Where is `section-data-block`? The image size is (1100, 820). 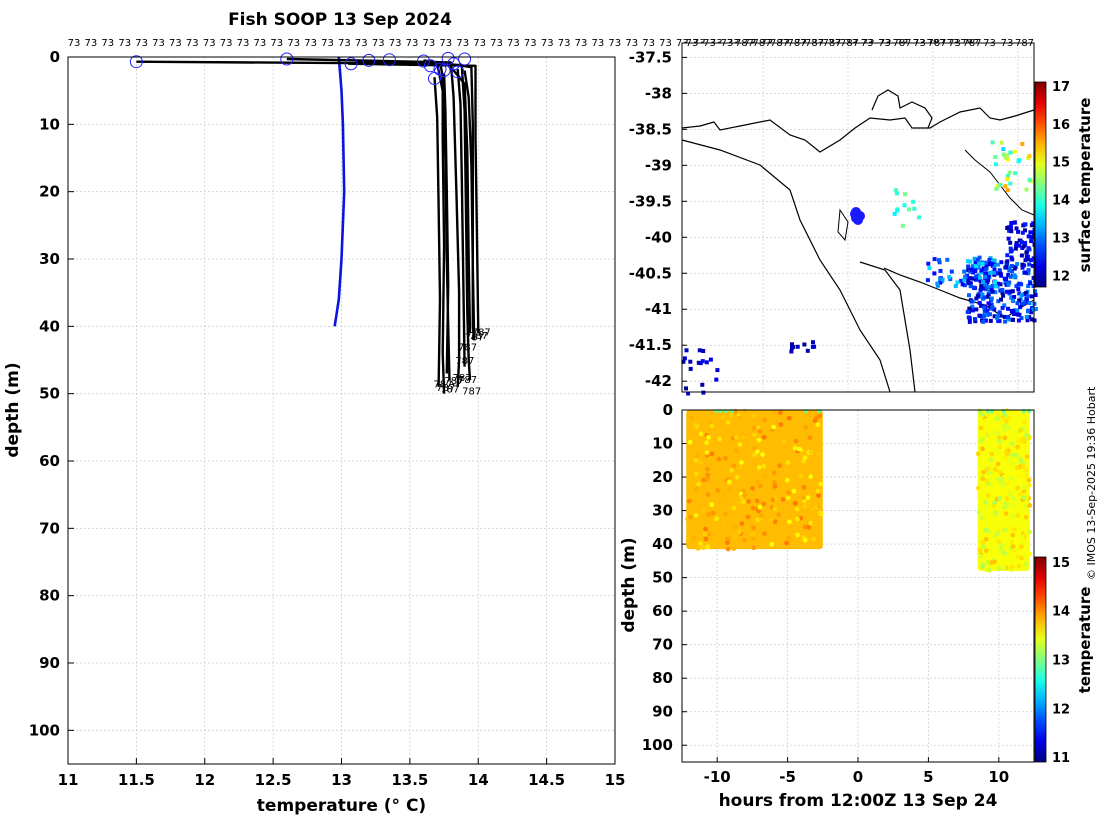 section-data-block is located at coordinates (1004, 490).